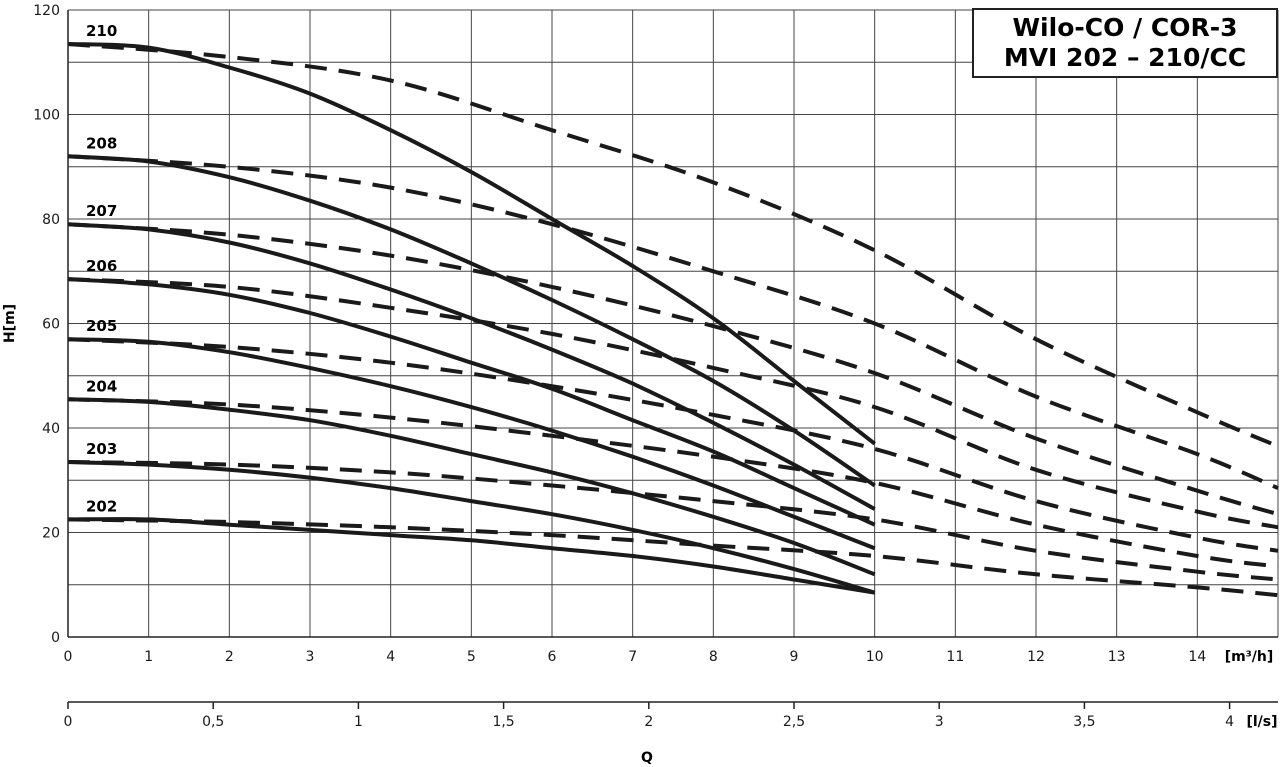 The height and width of the screenshot is (767, 1280). What do you see at coordinates (51, 220) in the screenshot?
I see `y-tick-label: 80` at bounding box center [51, 220].